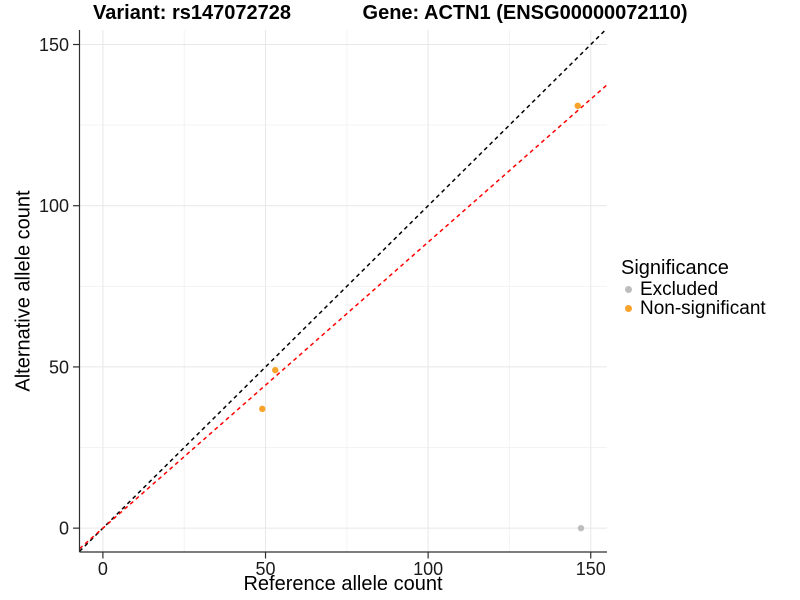 This screenshot has width=800, height=600. I want to click on y-tick-label: 150, so click(54, 45).